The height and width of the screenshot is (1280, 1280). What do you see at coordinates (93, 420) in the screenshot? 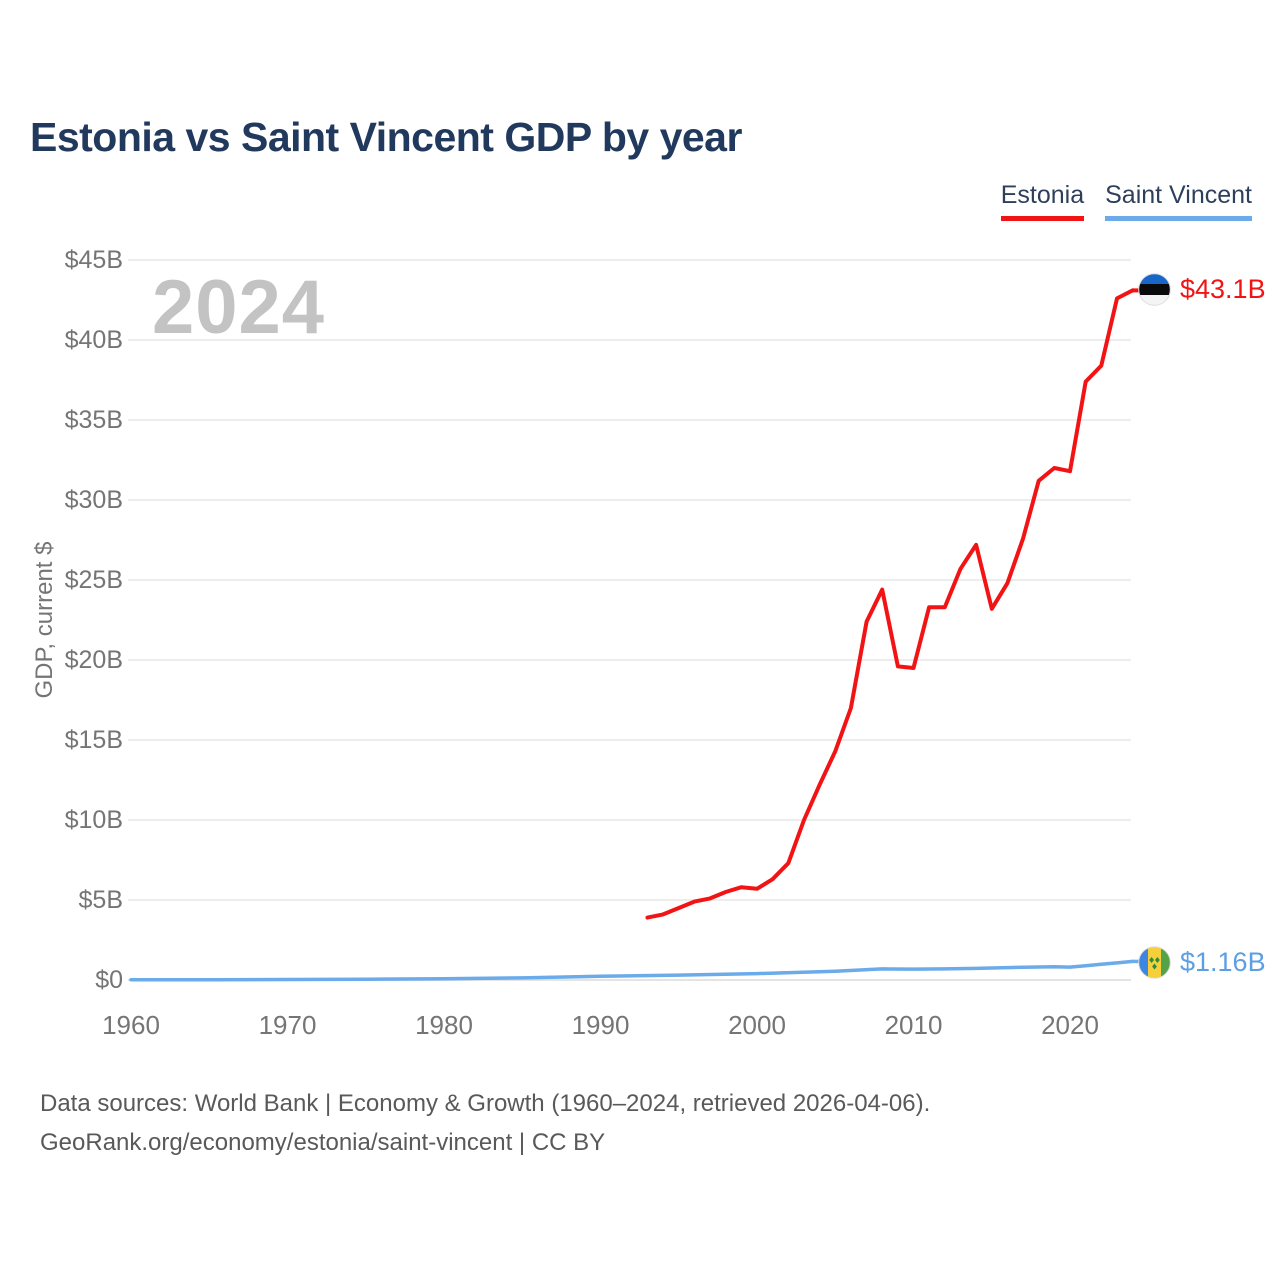
I see `y-tick-label: $35B` at bounding box center [93, 420].